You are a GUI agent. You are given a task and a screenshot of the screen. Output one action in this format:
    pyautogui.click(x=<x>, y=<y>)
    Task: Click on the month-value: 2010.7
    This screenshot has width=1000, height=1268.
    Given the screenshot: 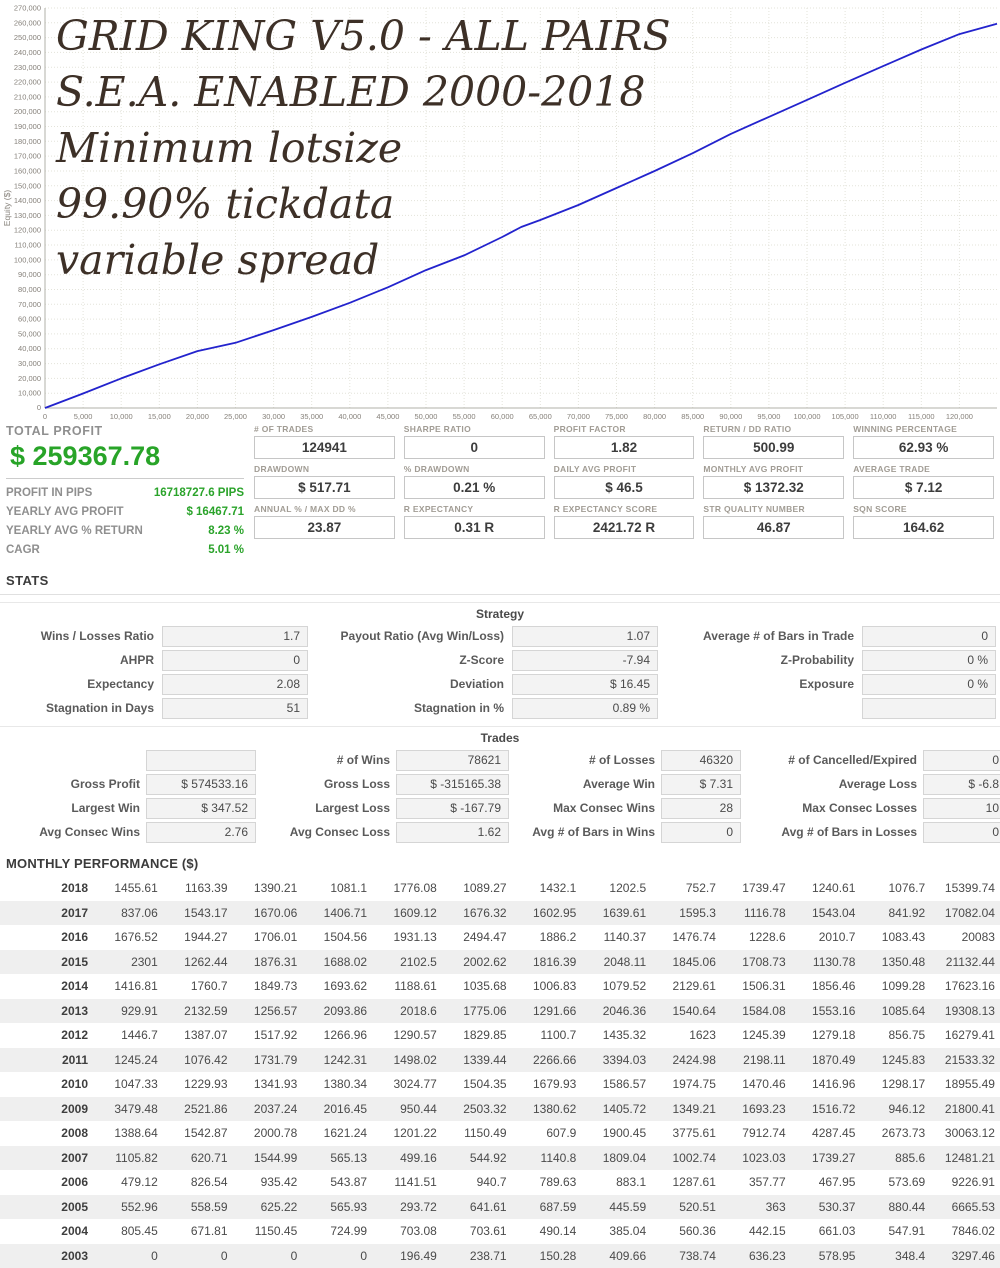 What is the action you would take?
    pyautogui.click(x=821, y=937)
    